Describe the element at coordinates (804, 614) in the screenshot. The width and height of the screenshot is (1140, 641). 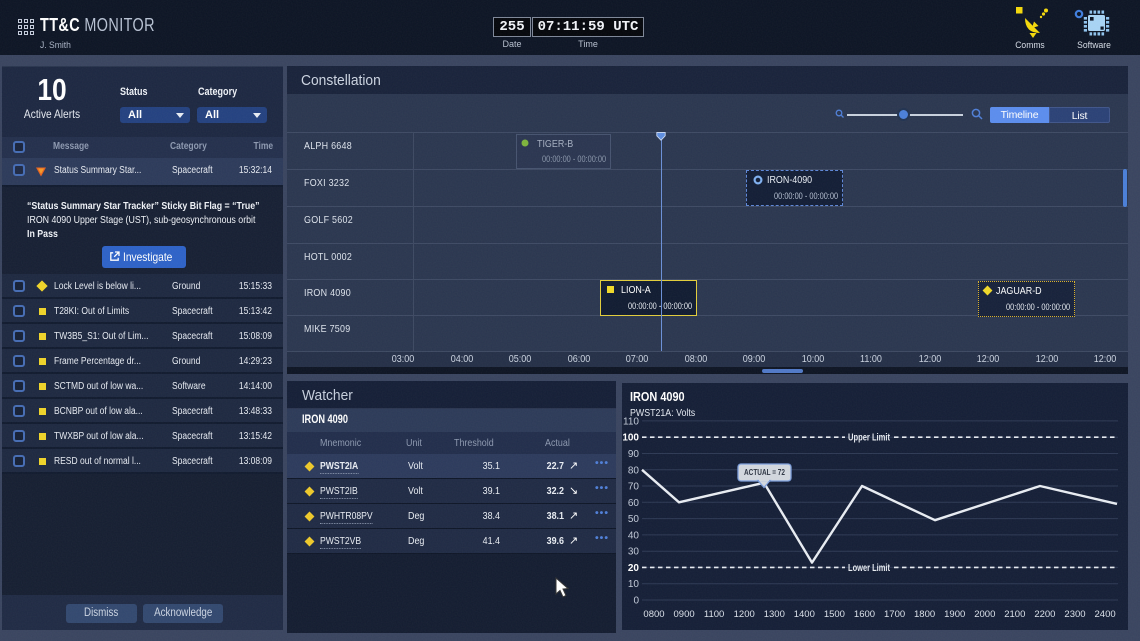
I see `svg-text: 1400` at that location.